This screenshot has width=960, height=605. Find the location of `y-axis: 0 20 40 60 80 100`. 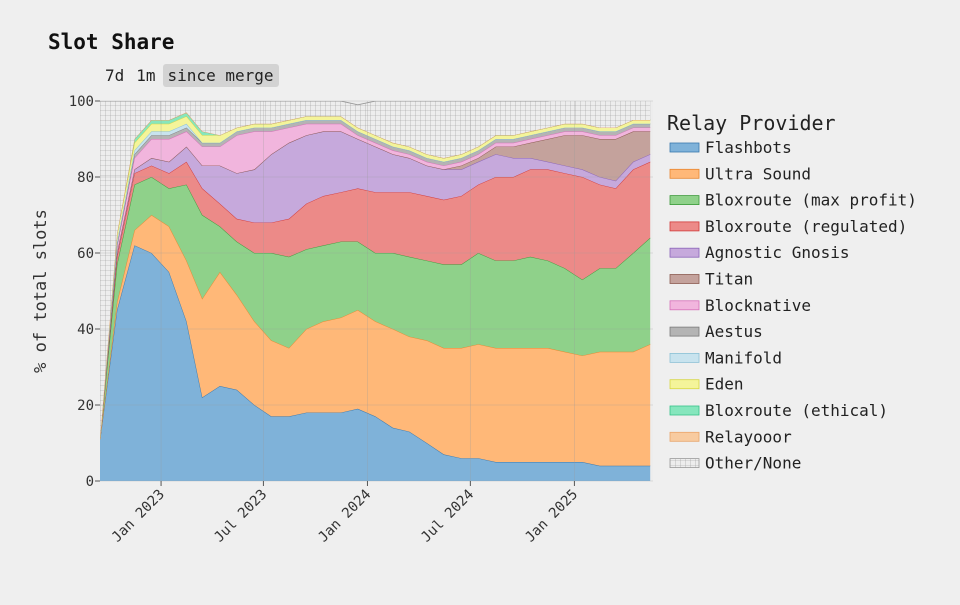

y-axis: 0 20 40 60 80 100 is located at coordinates (84, 292).